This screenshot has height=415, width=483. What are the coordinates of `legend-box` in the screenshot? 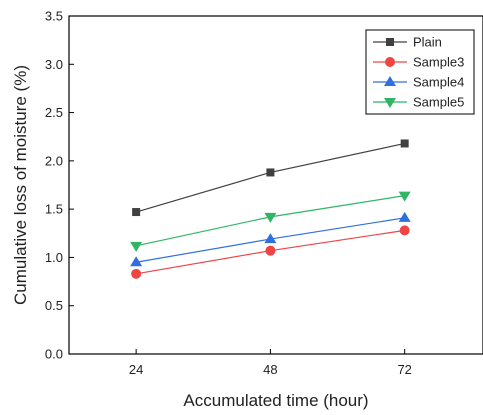 It's located at (420, 72).